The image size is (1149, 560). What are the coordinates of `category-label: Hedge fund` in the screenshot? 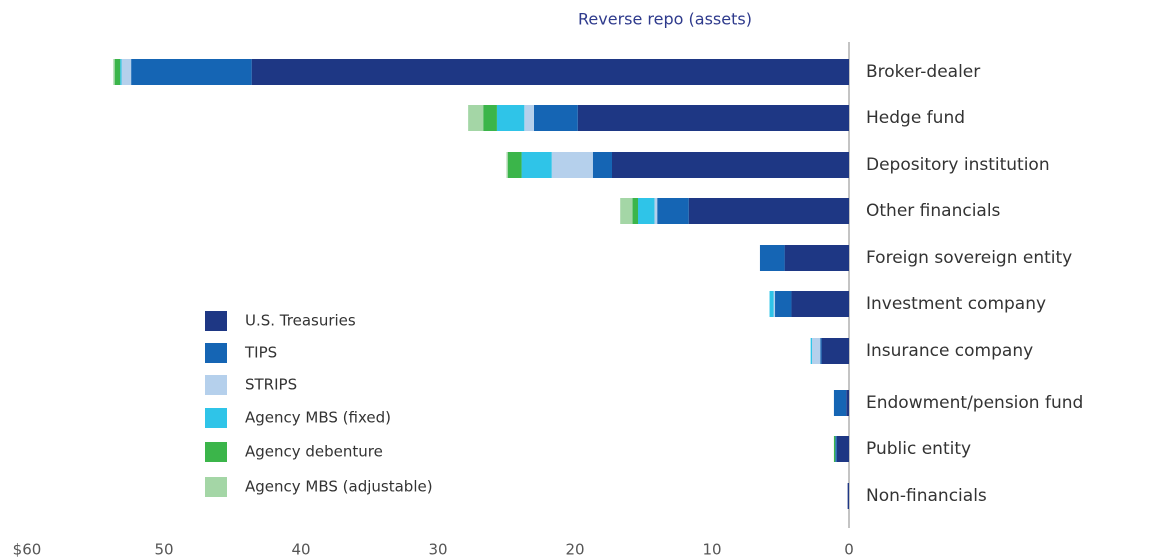 It's located at (915, 118).